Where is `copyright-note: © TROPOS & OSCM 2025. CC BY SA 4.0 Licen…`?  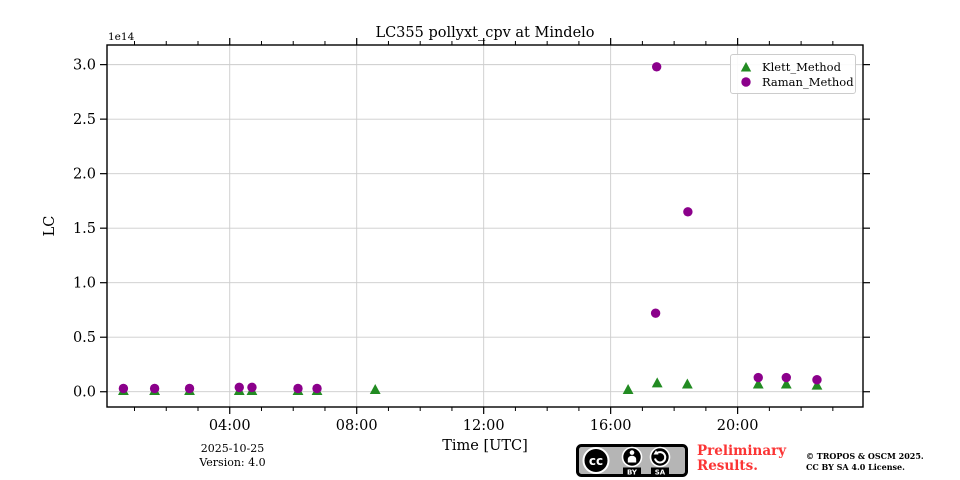
copyright-note: © TROPOS & OSCM 2025. CC BY SA 4.0 Licen… is located at coordinates (865, 462).